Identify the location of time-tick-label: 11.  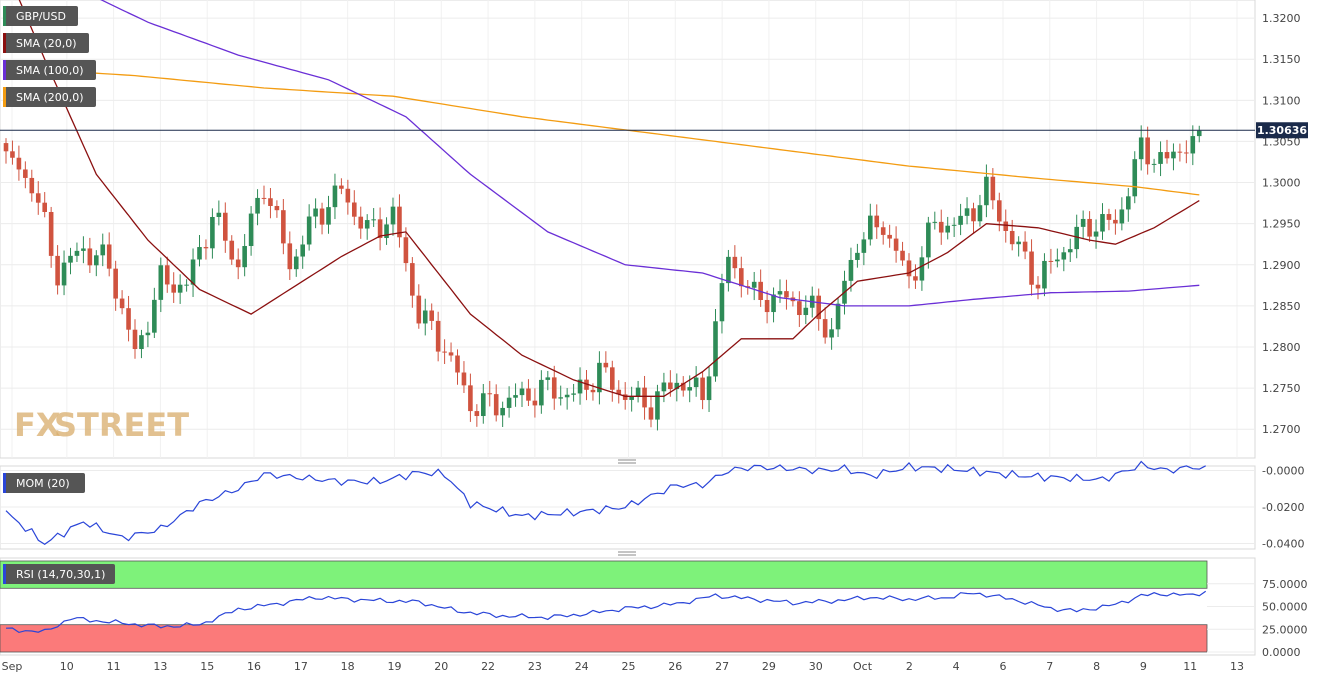
(114, 666).